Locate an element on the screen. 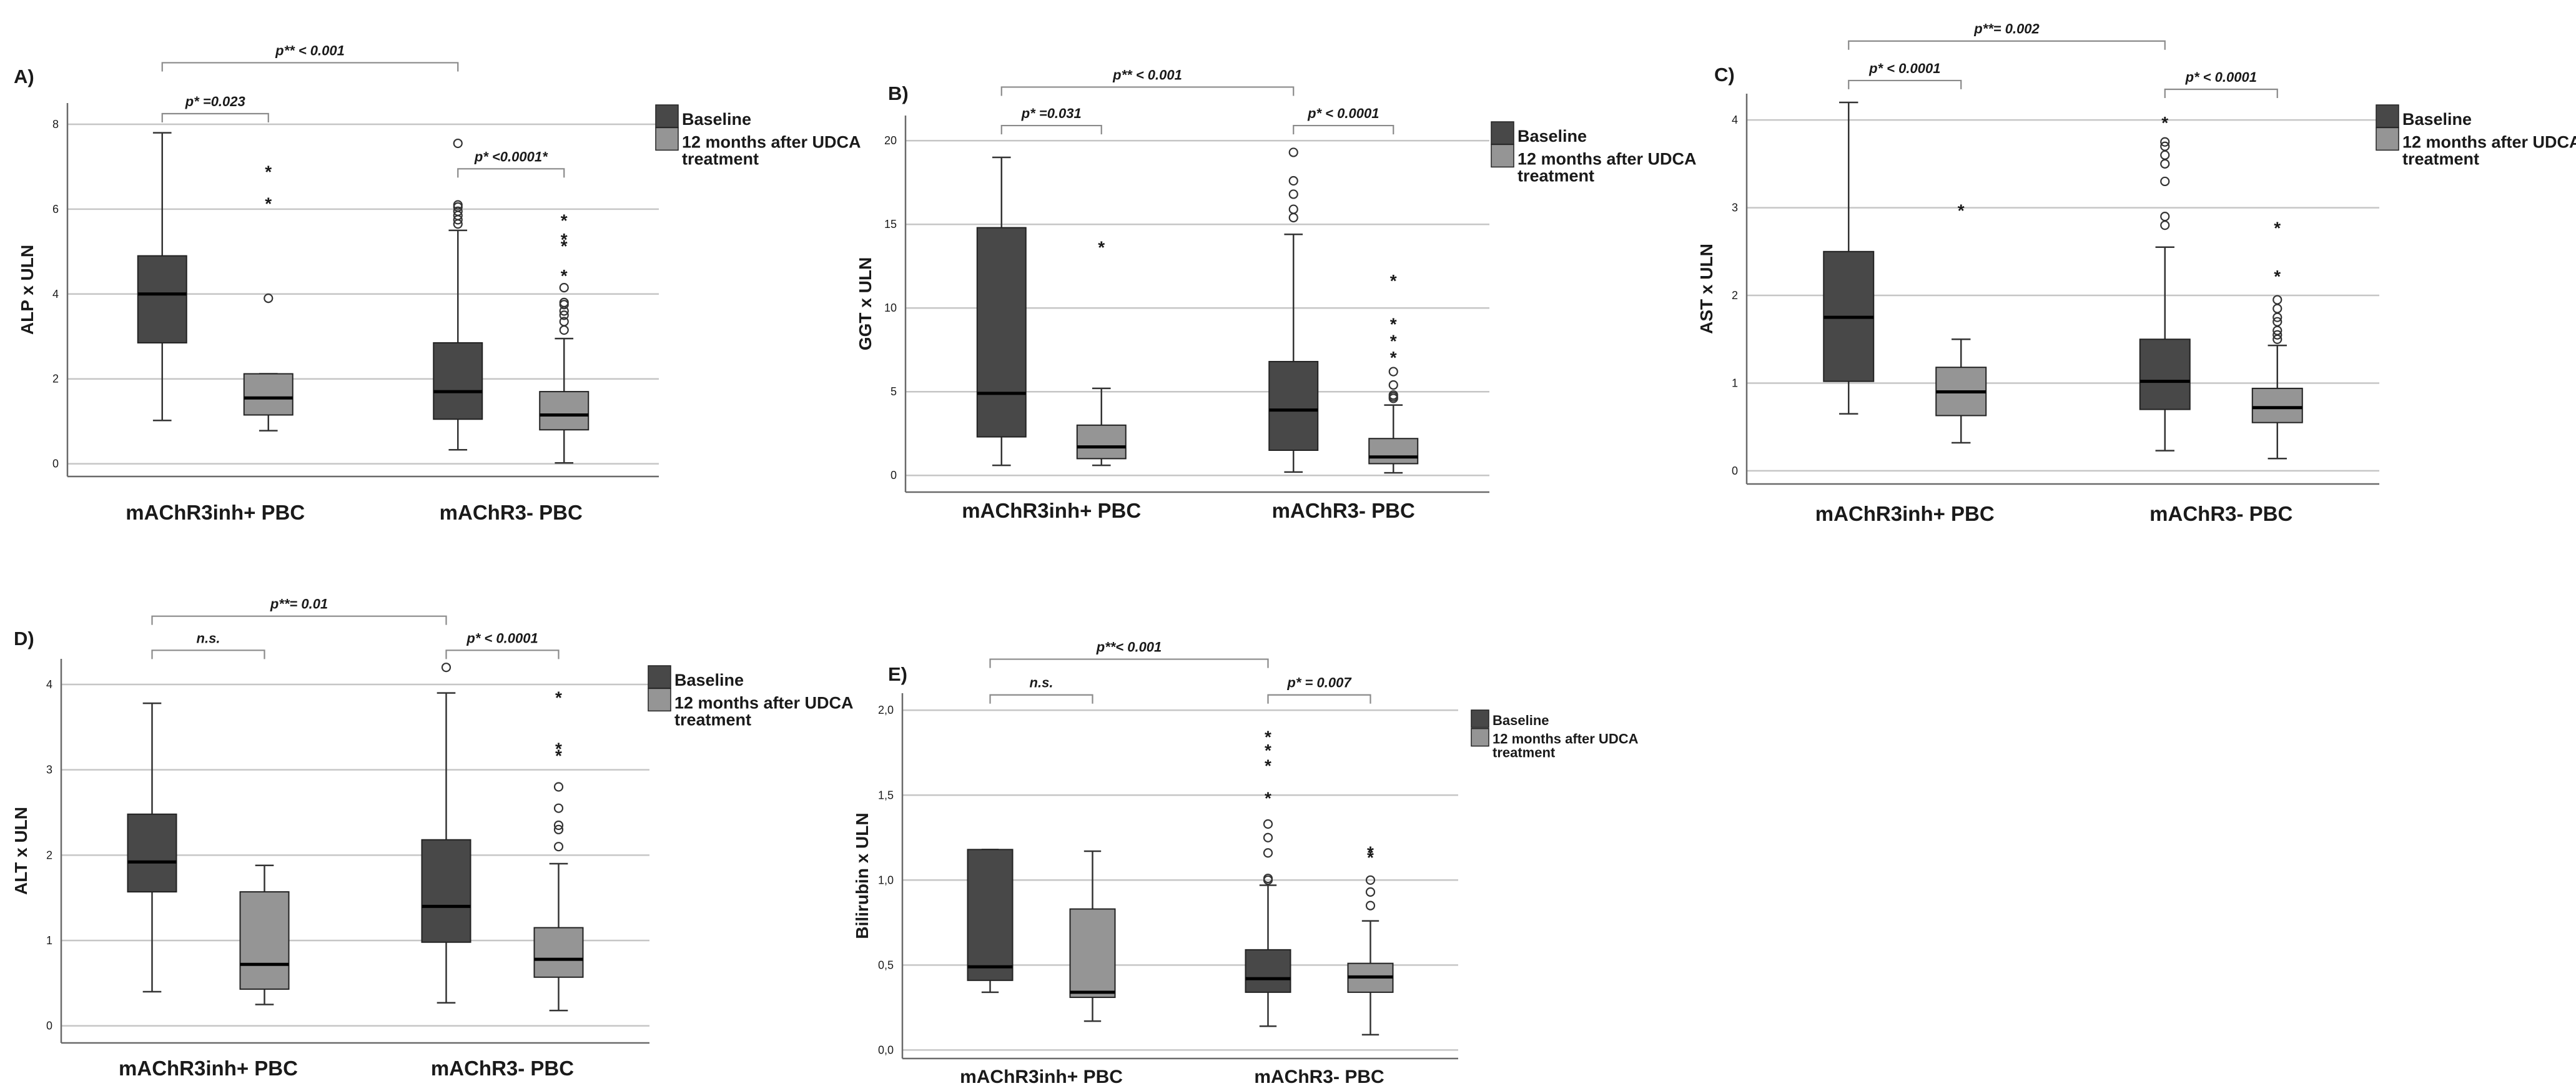 The image size is (2576, 1091). y-tick-label: 5 is located at coordinates (894, 391).